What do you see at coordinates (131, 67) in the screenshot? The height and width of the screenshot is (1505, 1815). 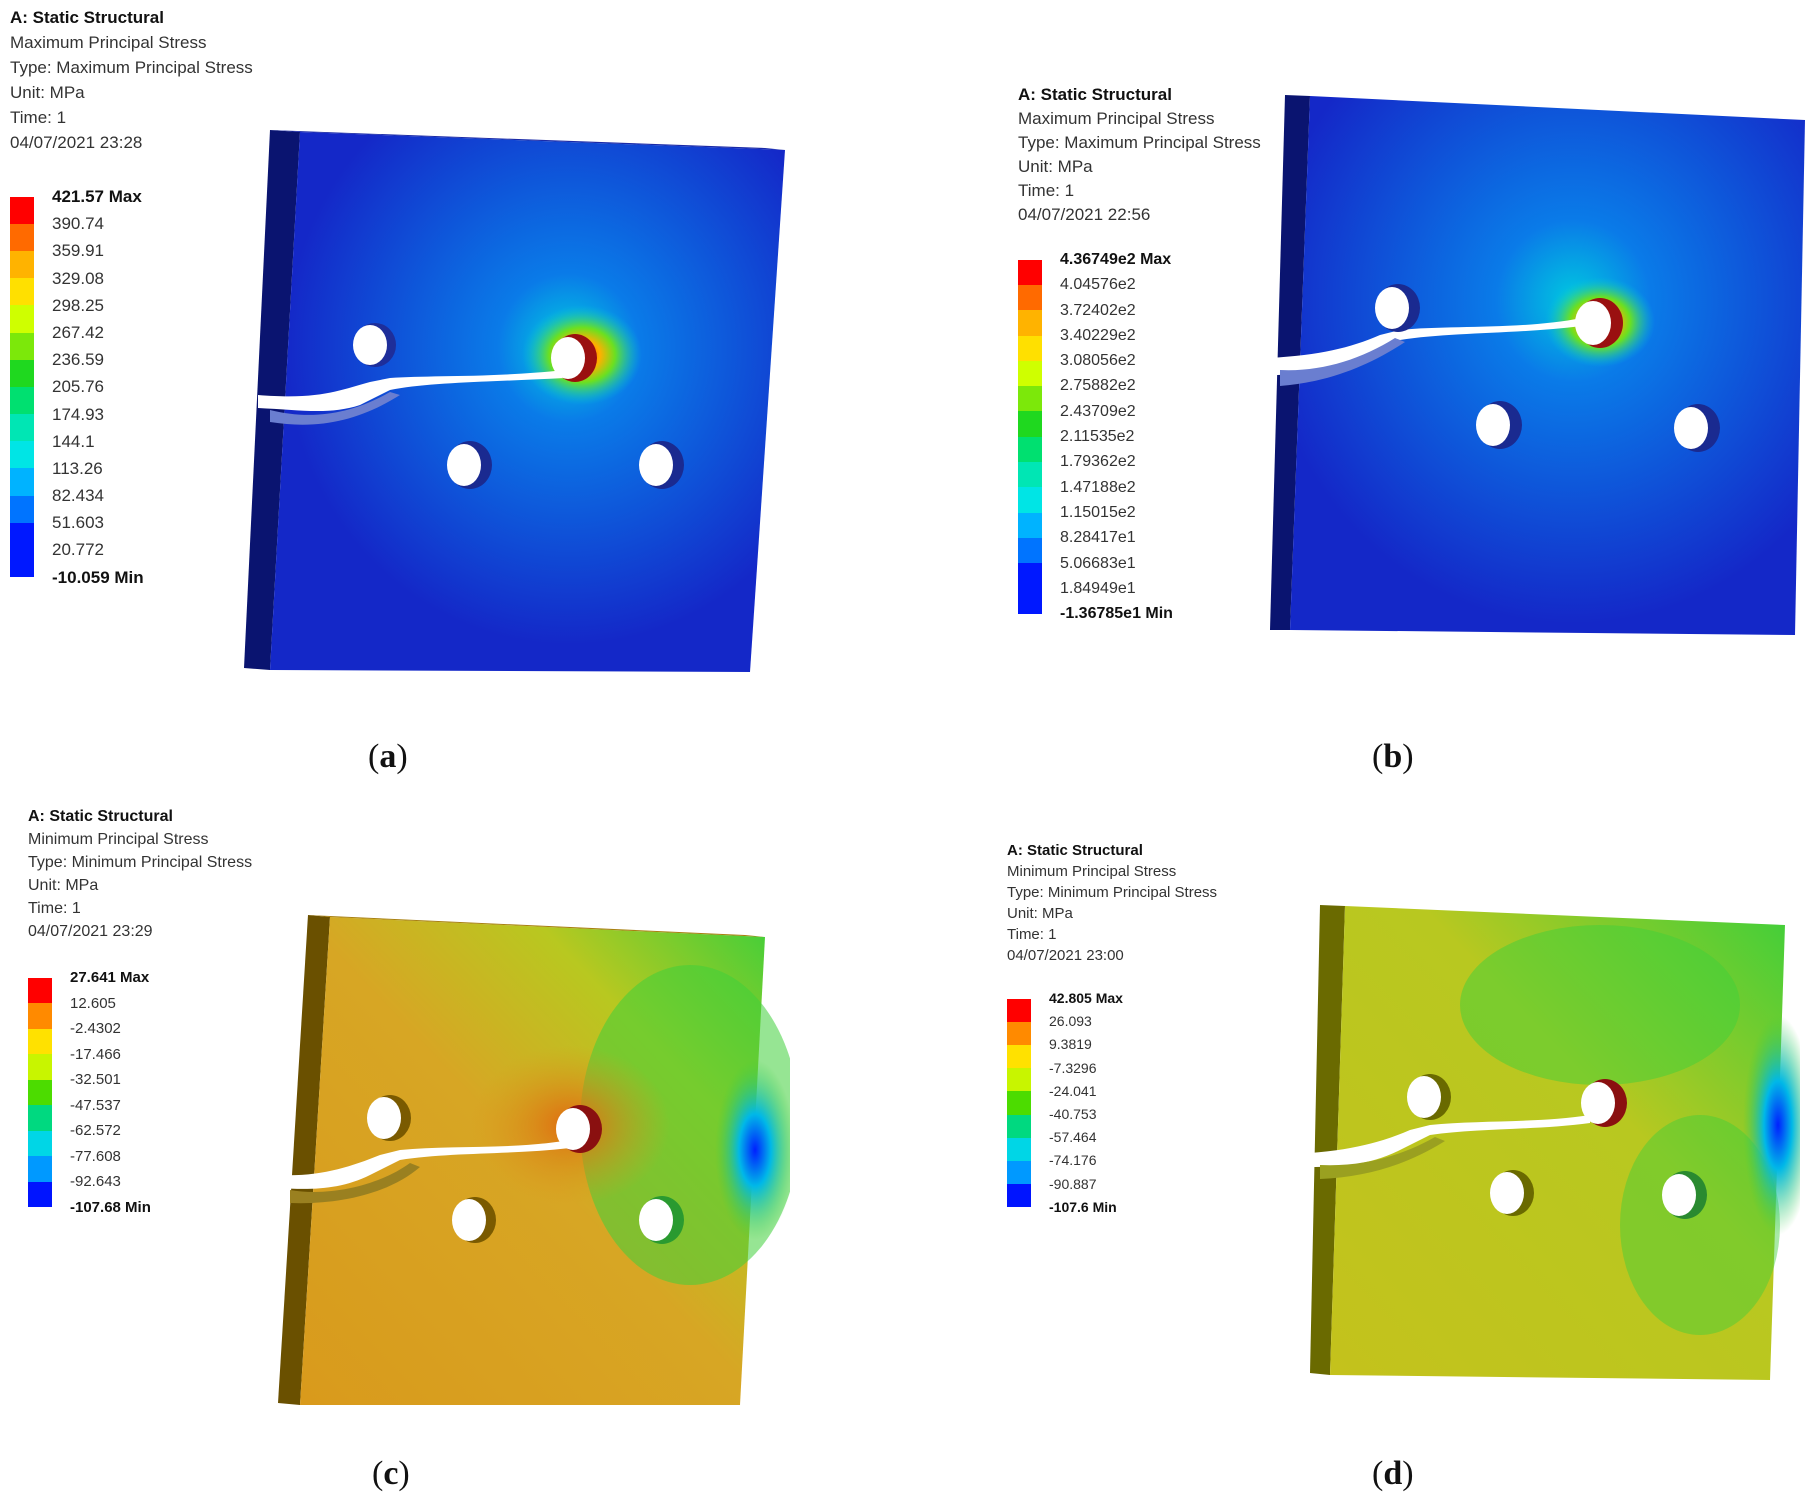 I see `result-type: Type: Maximum Principal Stress` at bounding box center [131, 67].